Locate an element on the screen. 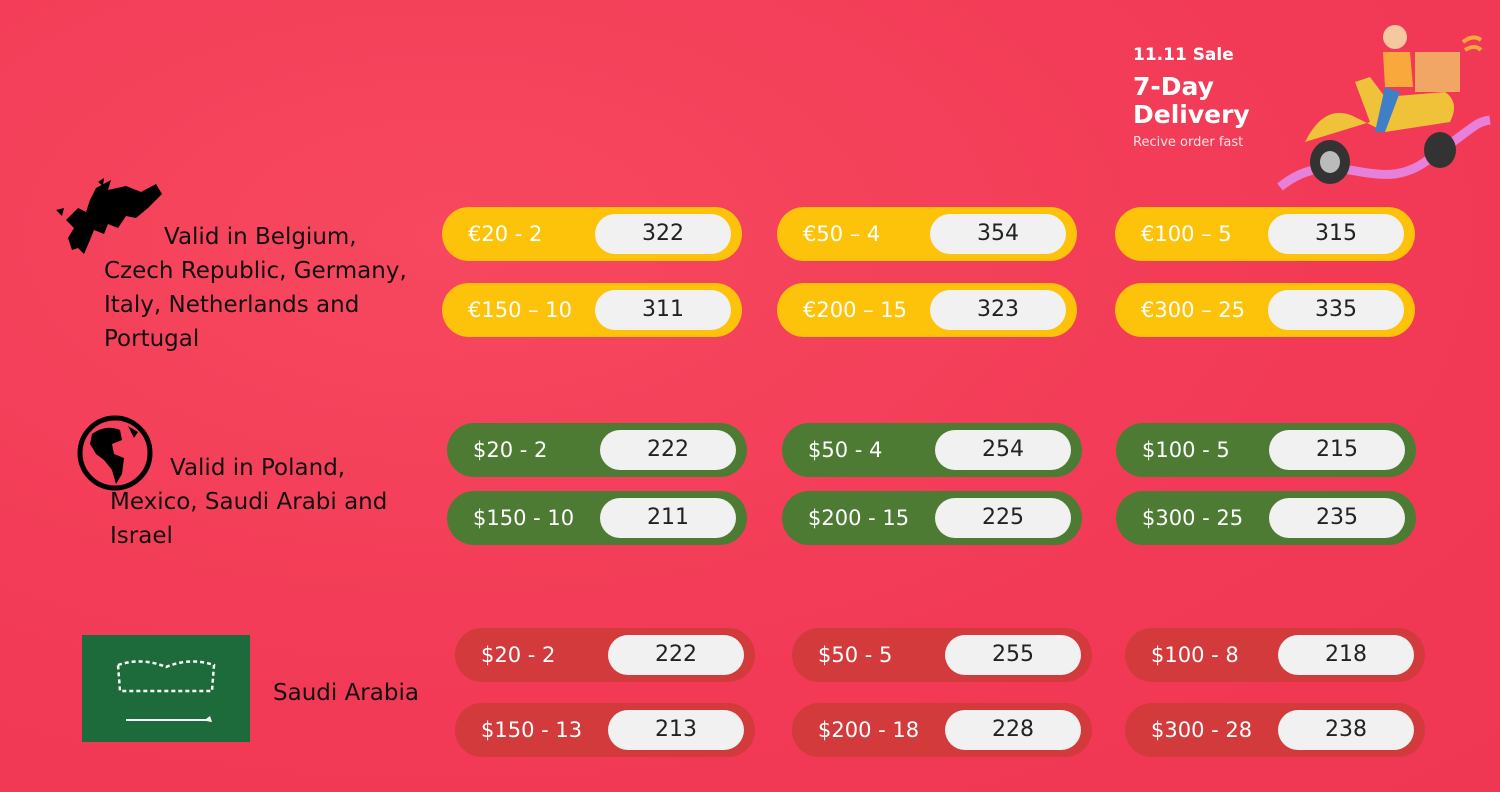 Image resolution: width=1500 pixels, height=792 pixels. coupon-pill: $300 - 25 235 is located at coordinates (1266, 518).